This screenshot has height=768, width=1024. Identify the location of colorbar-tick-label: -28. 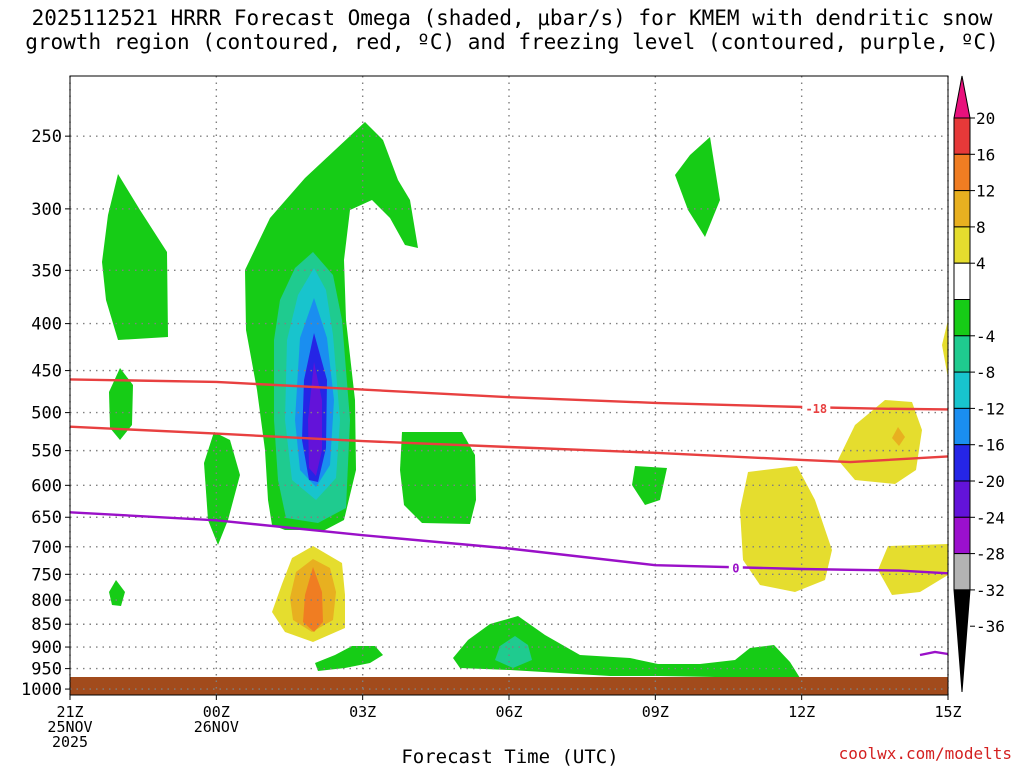
(990, 554).